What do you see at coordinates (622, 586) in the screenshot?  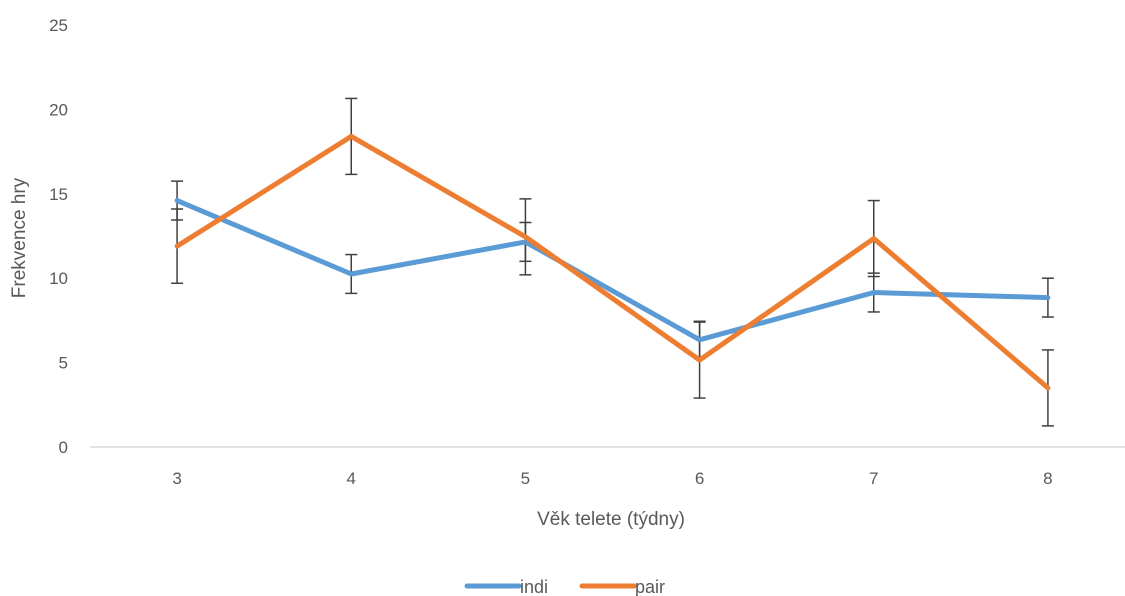 I see `legend-item-pair: pair` at bounding box center [622, 586].